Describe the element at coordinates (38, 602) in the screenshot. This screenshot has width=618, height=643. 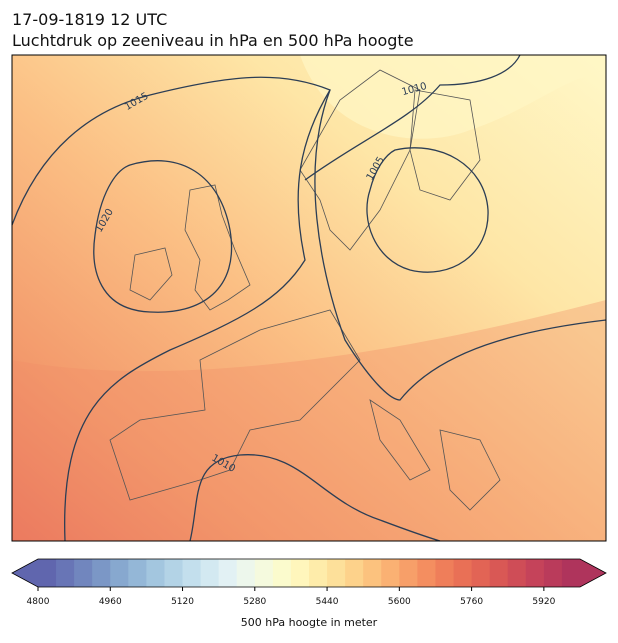
I see `colorbar-tick-label: 4800` at that location.